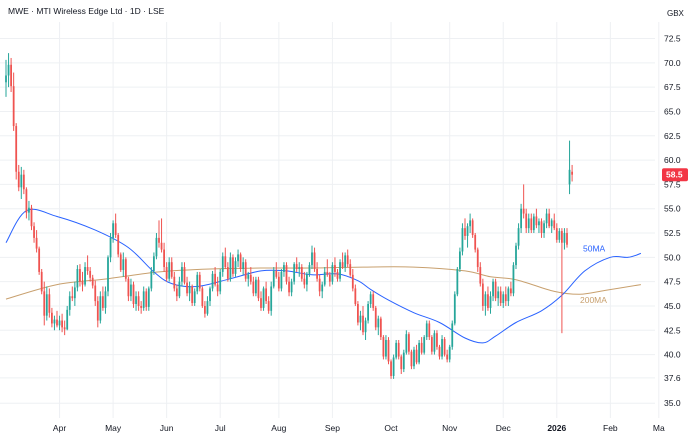 The width and height of the screenshot is (700, 442). I want to click on 200ma-line, so click(323, 283).